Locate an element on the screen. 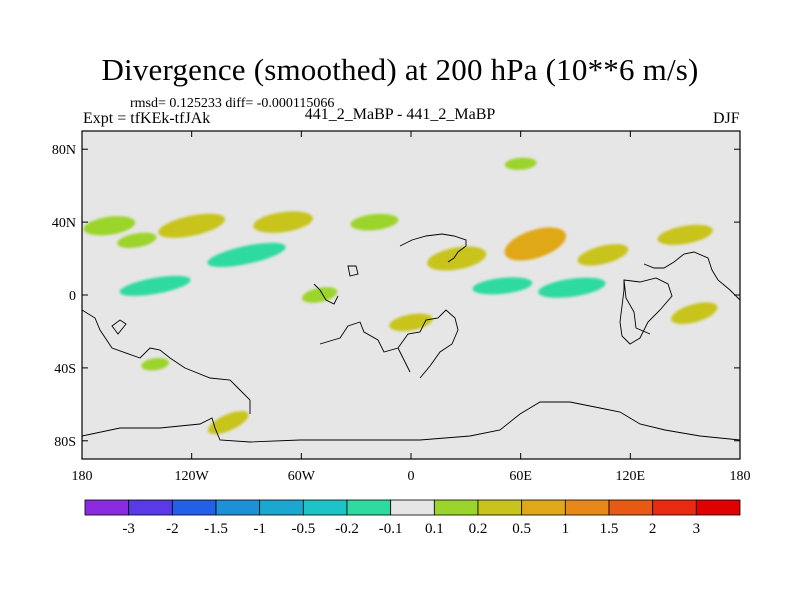 Image resolution: width=800 pixels, height=600 pixels. experiment-label: Expt = tfKEk-tfJAk is located at coordinates (147, 118).